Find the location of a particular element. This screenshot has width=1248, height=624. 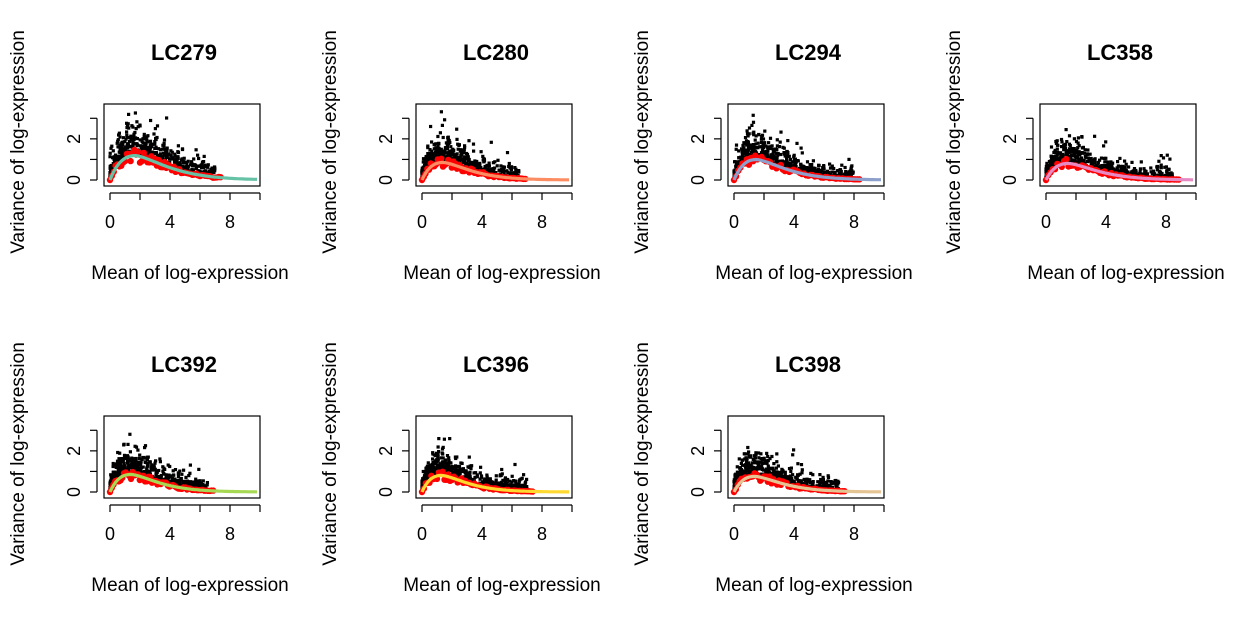

spike-point is located at coordinates (1066, 159).